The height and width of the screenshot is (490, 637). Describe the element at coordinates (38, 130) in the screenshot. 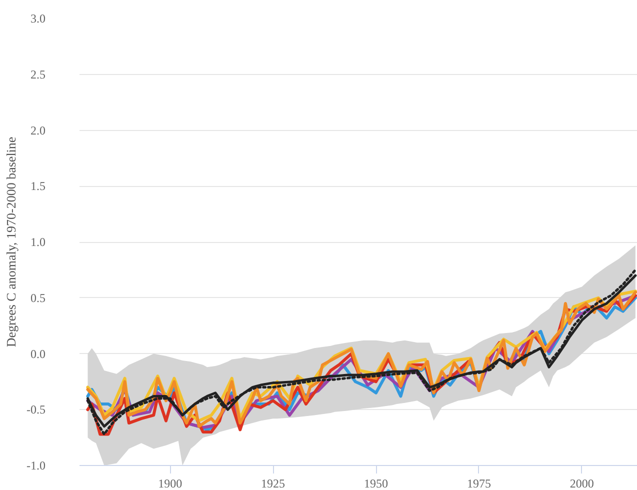

I see `y-tick-label: 2.0` at that location.